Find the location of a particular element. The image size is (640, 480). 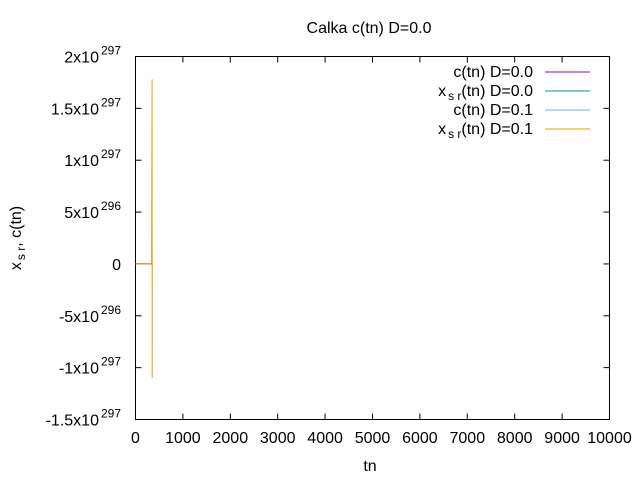

x-tick-label: 5000 is located at coordinates (373, 438).